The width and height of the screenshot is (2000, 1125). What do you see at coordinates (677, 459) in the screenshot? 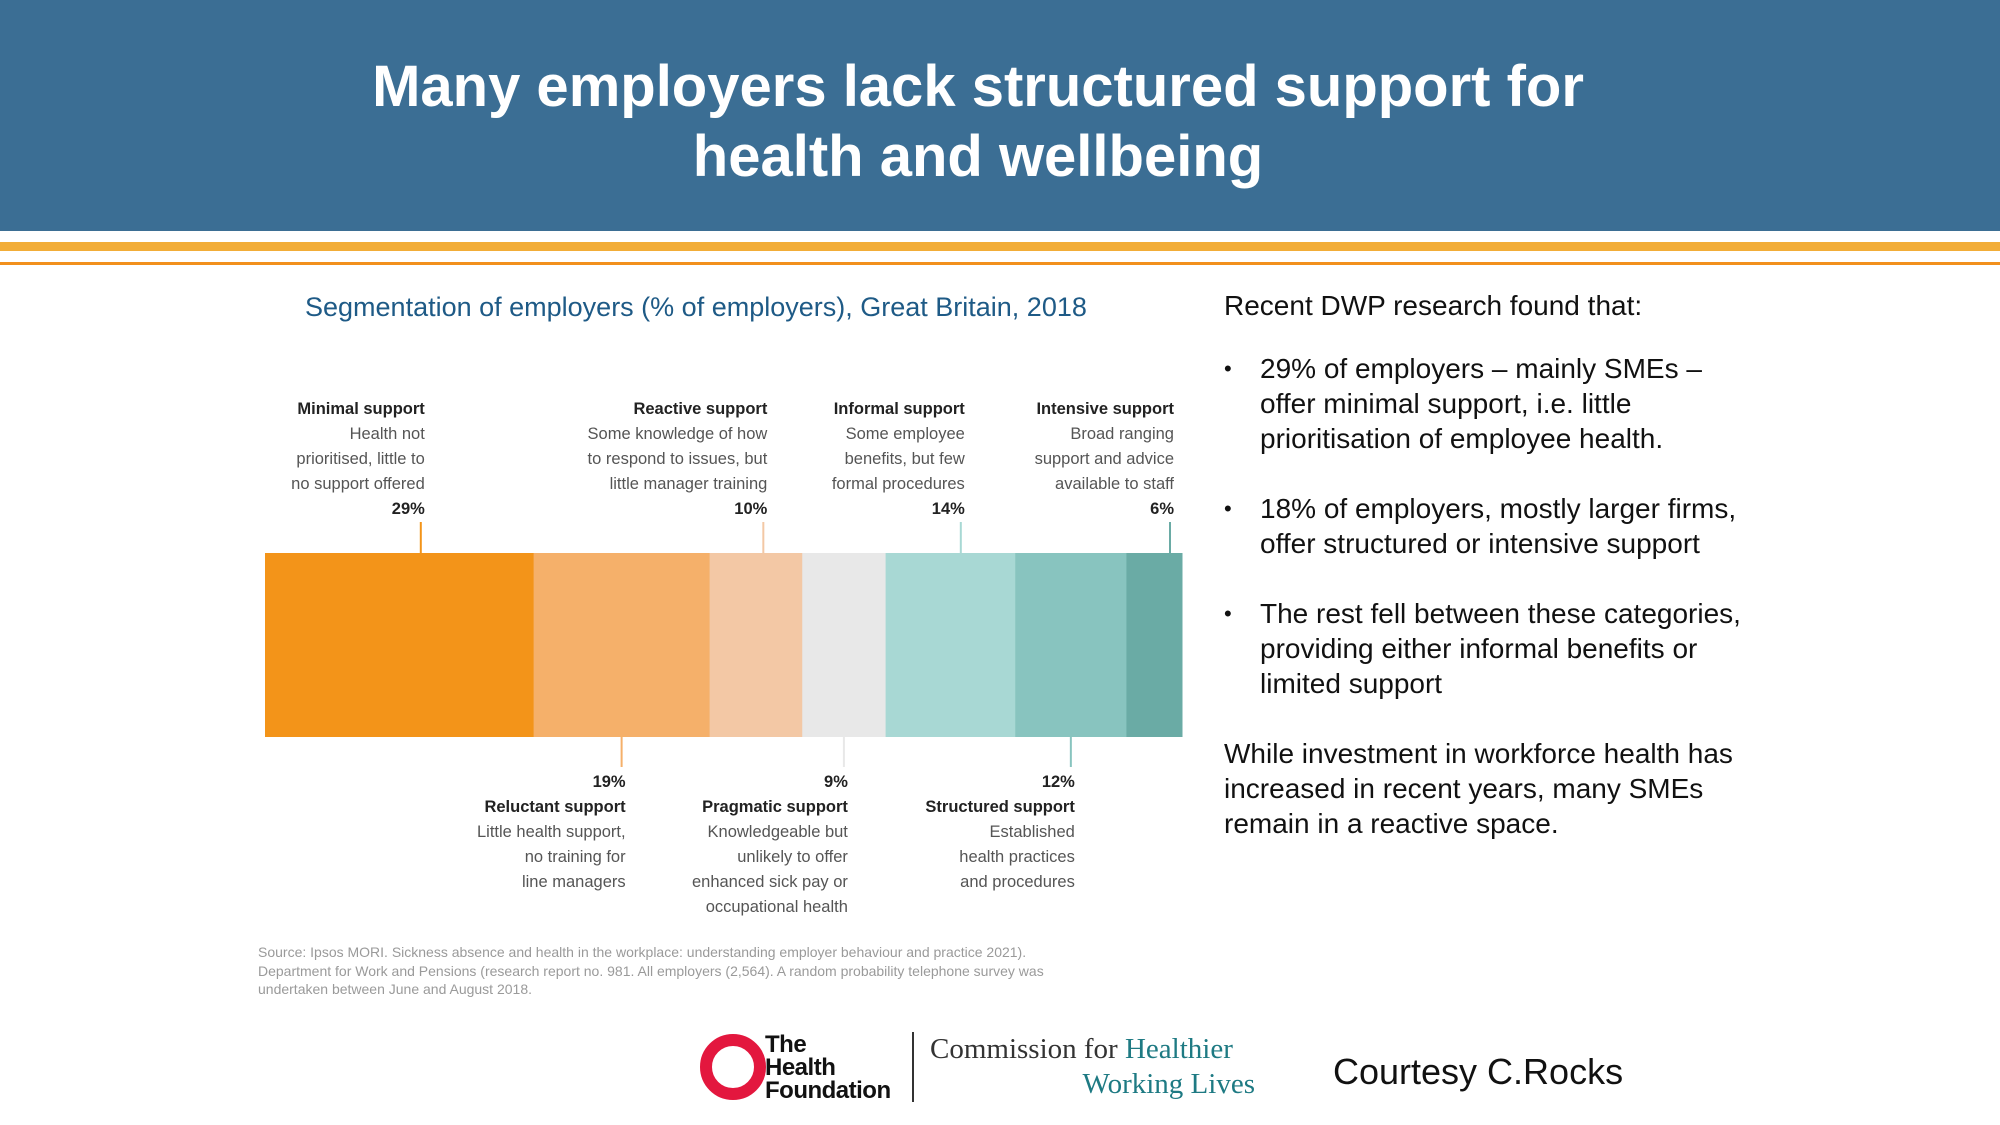
I see `segment-description-line: to respond to issues, but` at bounding box center [677, 459].